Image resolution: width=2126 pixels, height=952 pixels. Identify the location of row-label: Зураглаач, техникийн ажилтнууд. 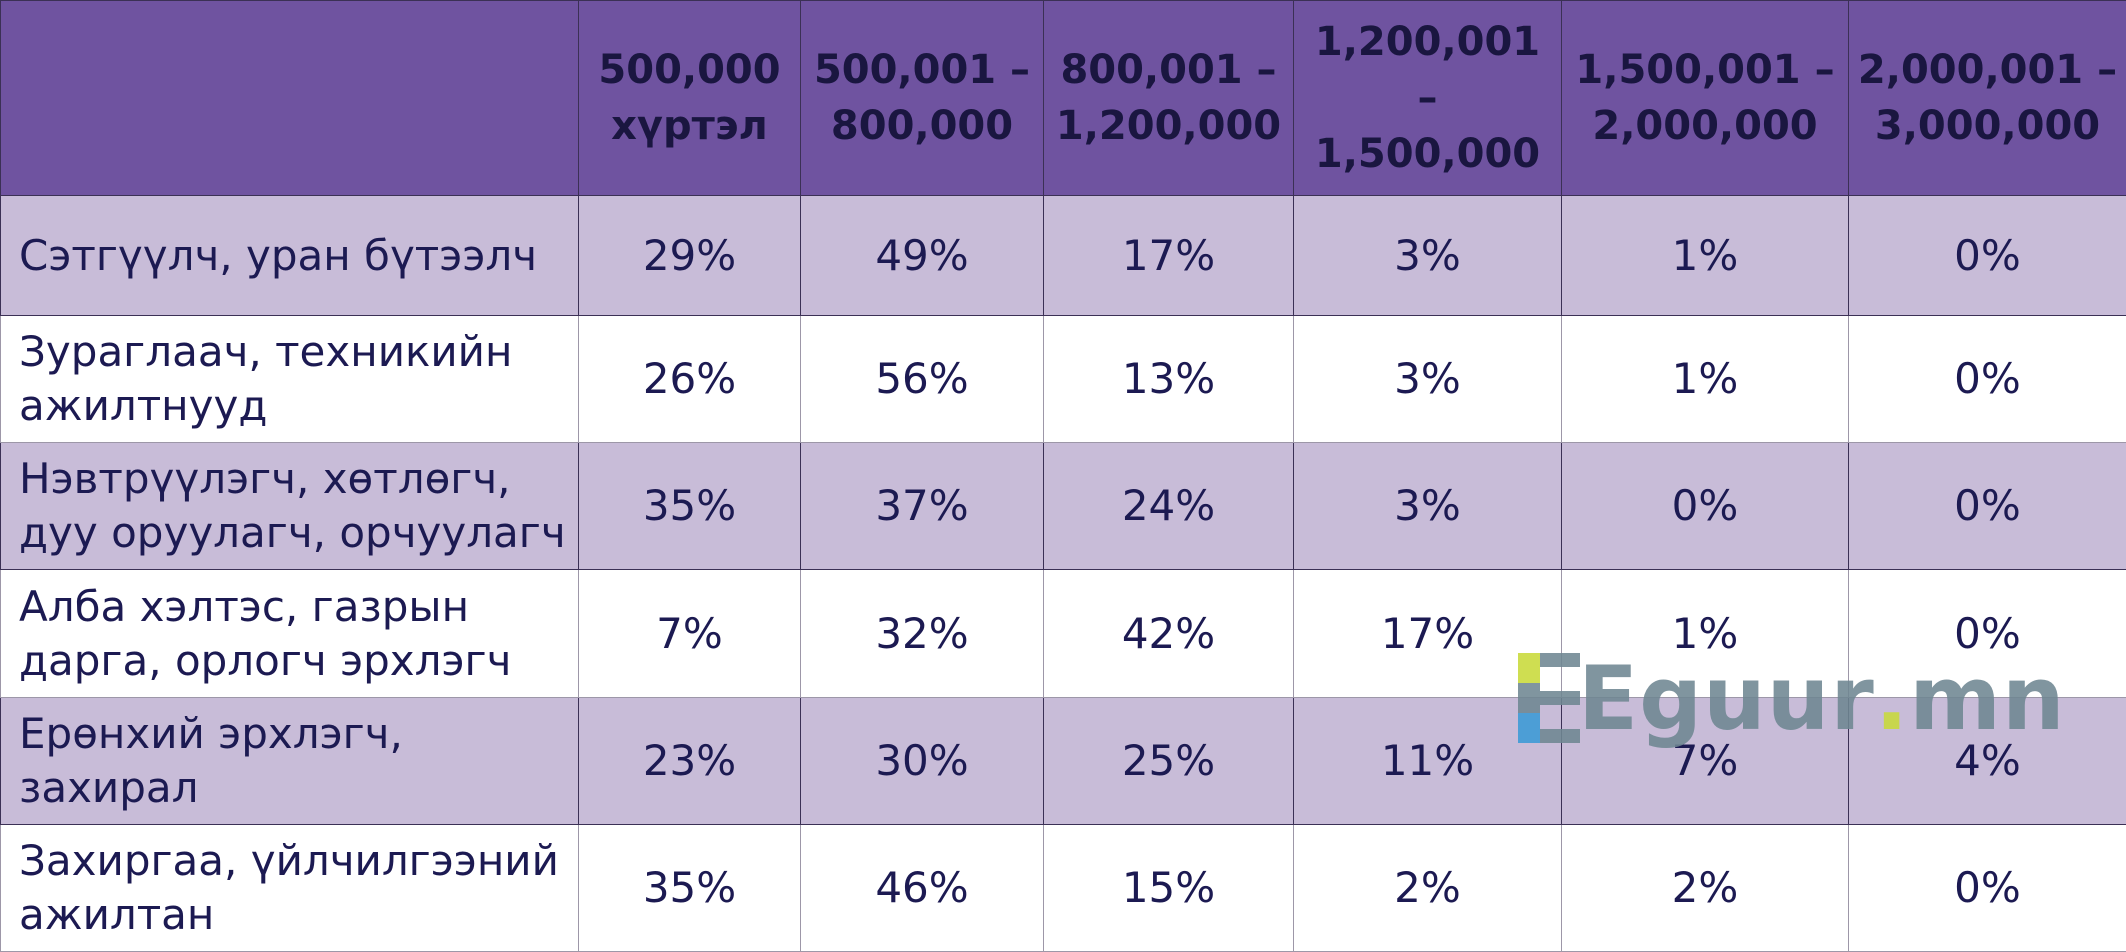
(289, 379).